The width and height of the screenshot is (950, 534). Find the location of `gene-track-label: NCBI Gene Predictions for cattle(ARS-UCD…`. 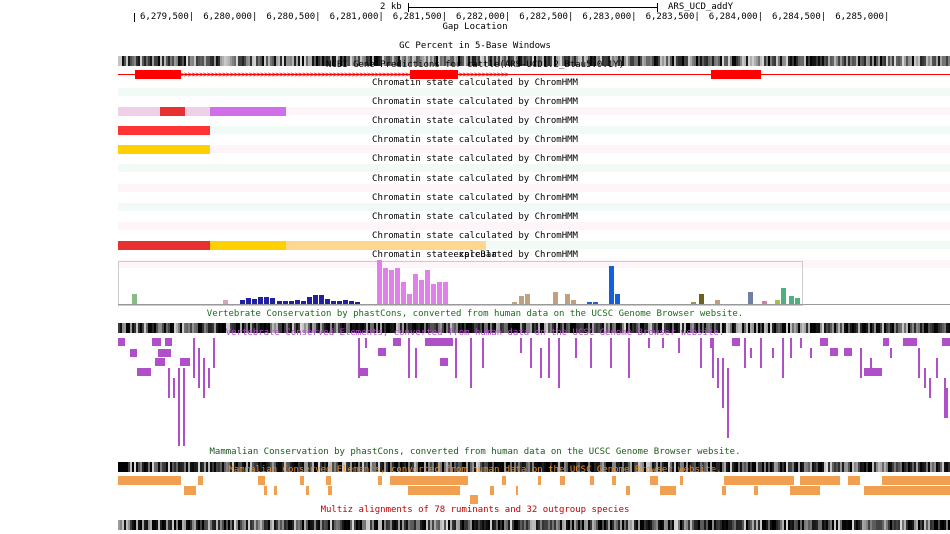

gene-track-label: NCBI Gene Predictions for cattle(ARS-UCD… is located at coordinates (474, 65).